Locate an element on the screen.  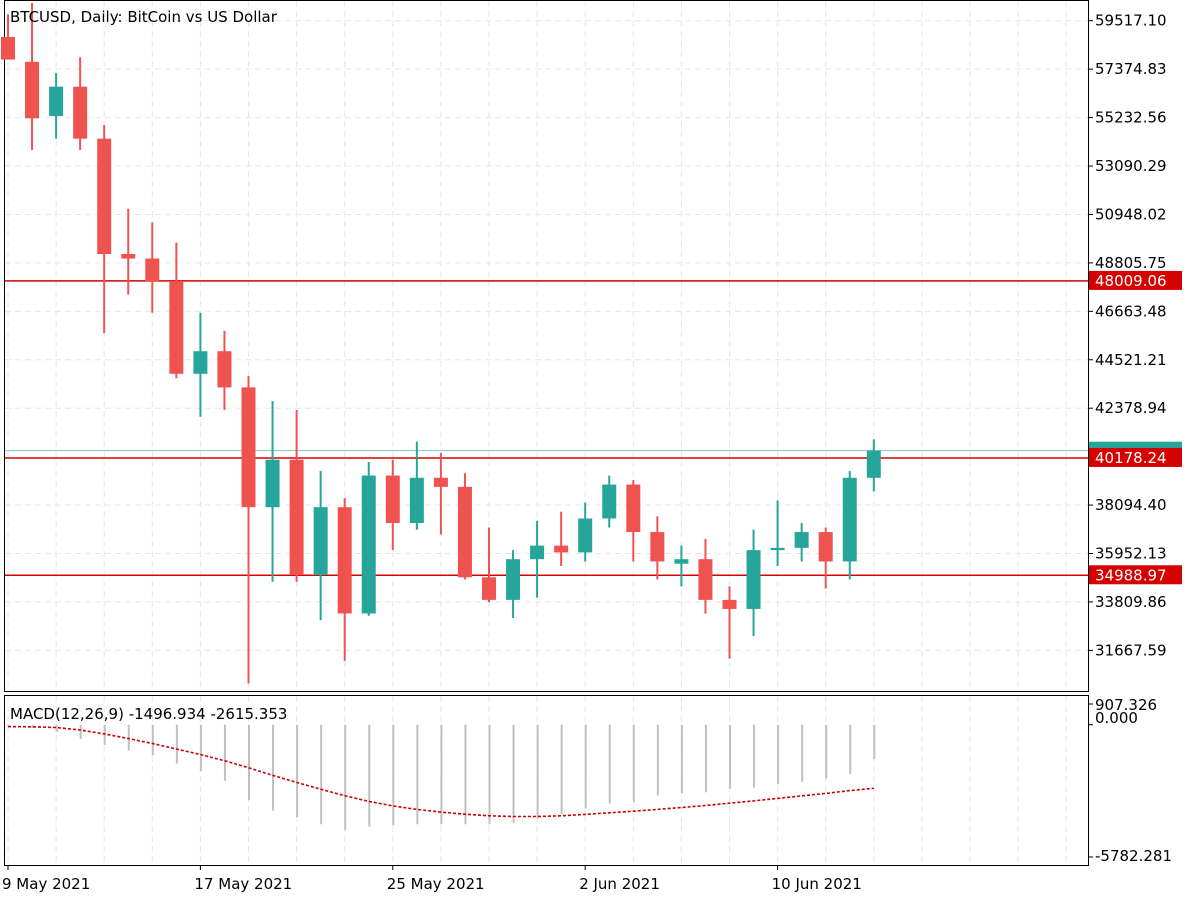
price-tick-label: 48805.75 is located at coordinates (1131, 263).